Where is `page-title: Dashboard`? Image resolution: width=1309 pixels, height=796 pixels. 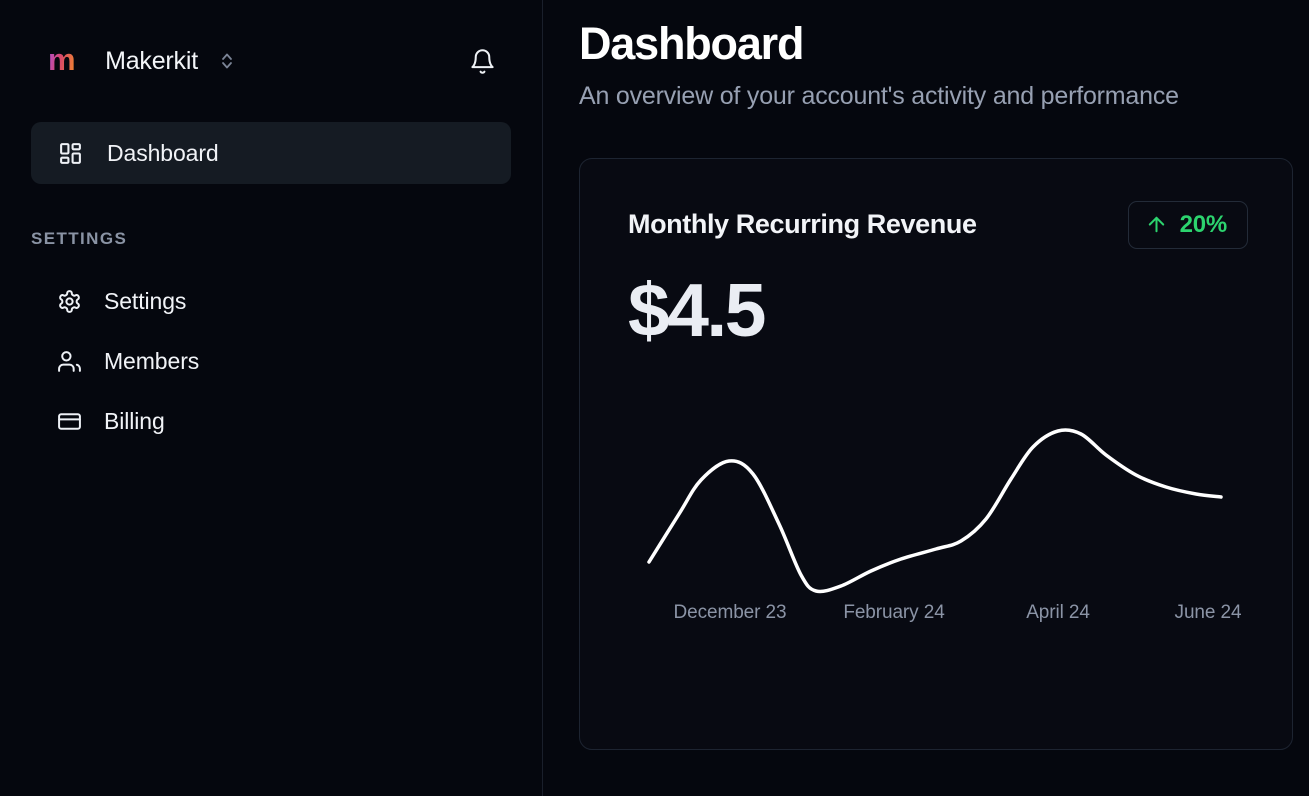
page-title: Dashboard is located at coordinates (691, 43).